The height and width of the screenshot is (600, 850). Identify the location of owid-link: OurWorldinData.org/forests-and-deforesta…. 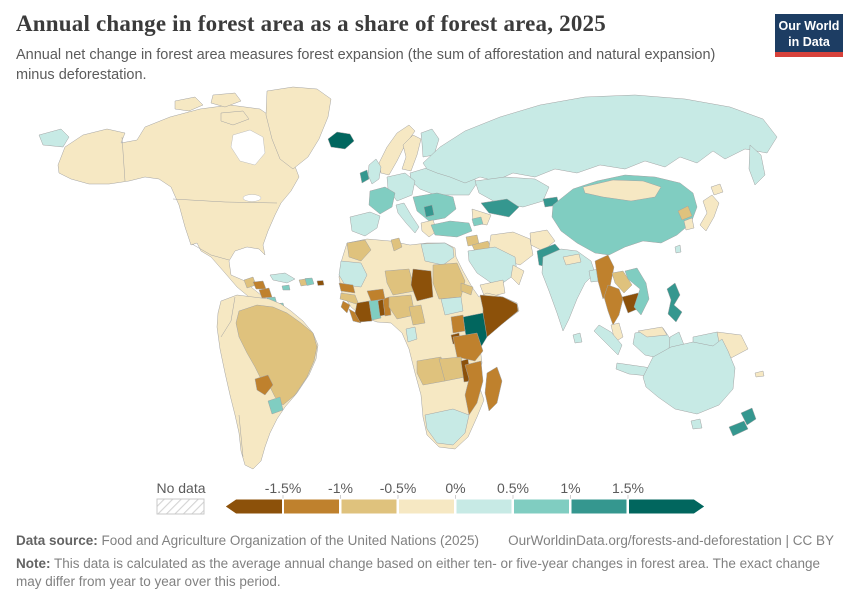
(671, 540).